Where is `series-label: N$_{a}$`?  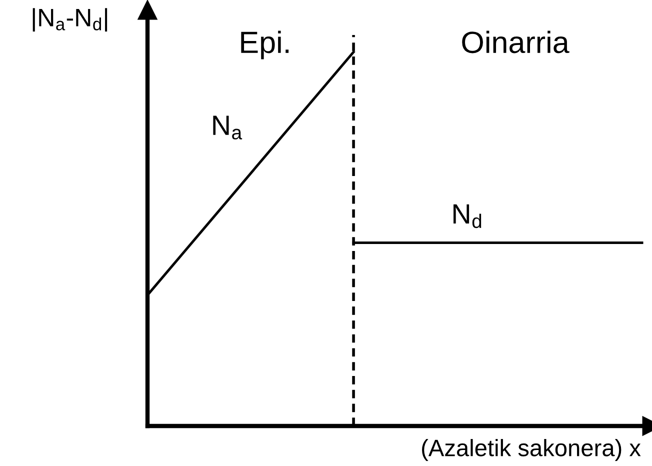 series-label: N$_{a}$ is located at coordinates (227, 128).